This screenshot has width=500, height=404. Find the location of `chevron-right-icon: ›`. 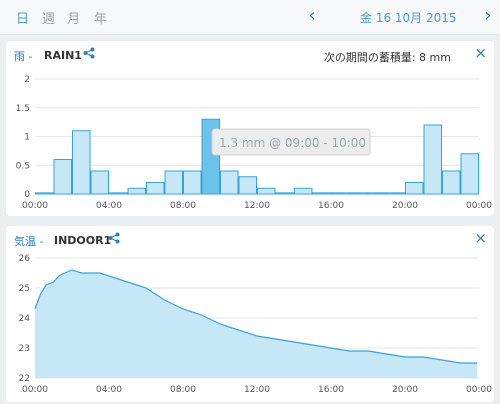

chevron-right-icon: › is located at coordinates (488, 15).